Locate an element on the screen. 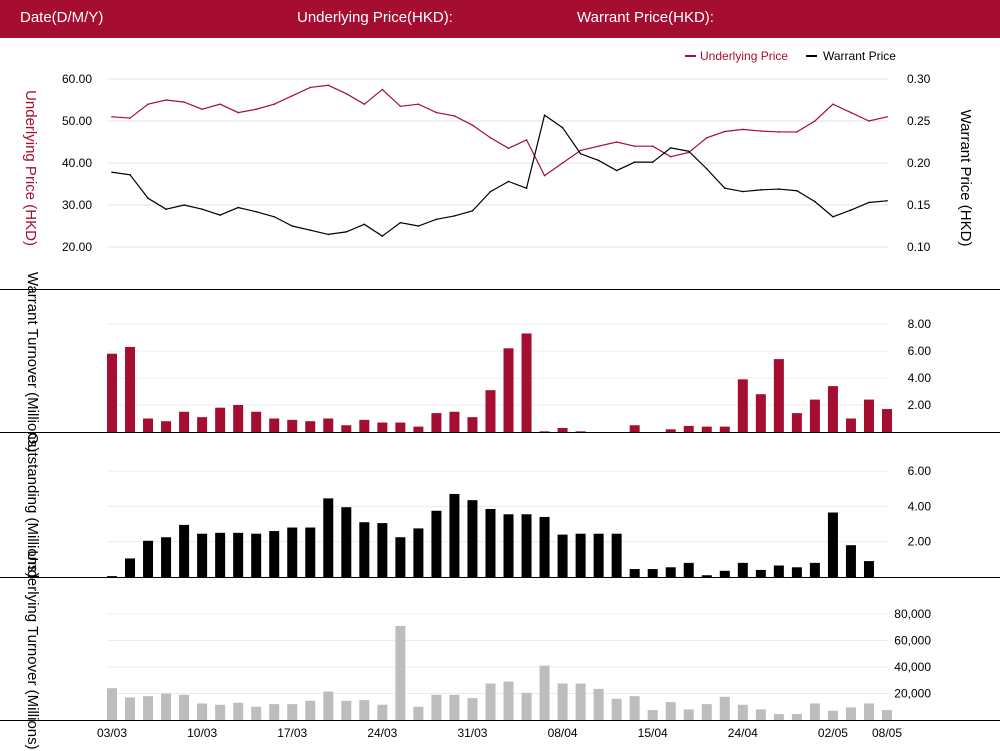 This screenshot has height=751, width=1000. xtick-label: 03/03 is located at coordinates (112, 733).